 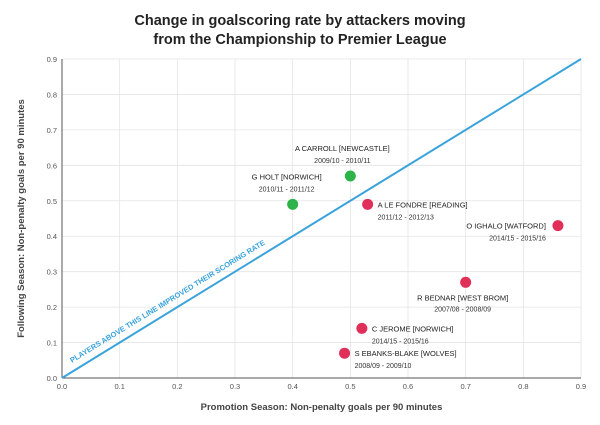 I want to click on x-tick-label: 0.1, so click(x=119, y=386).